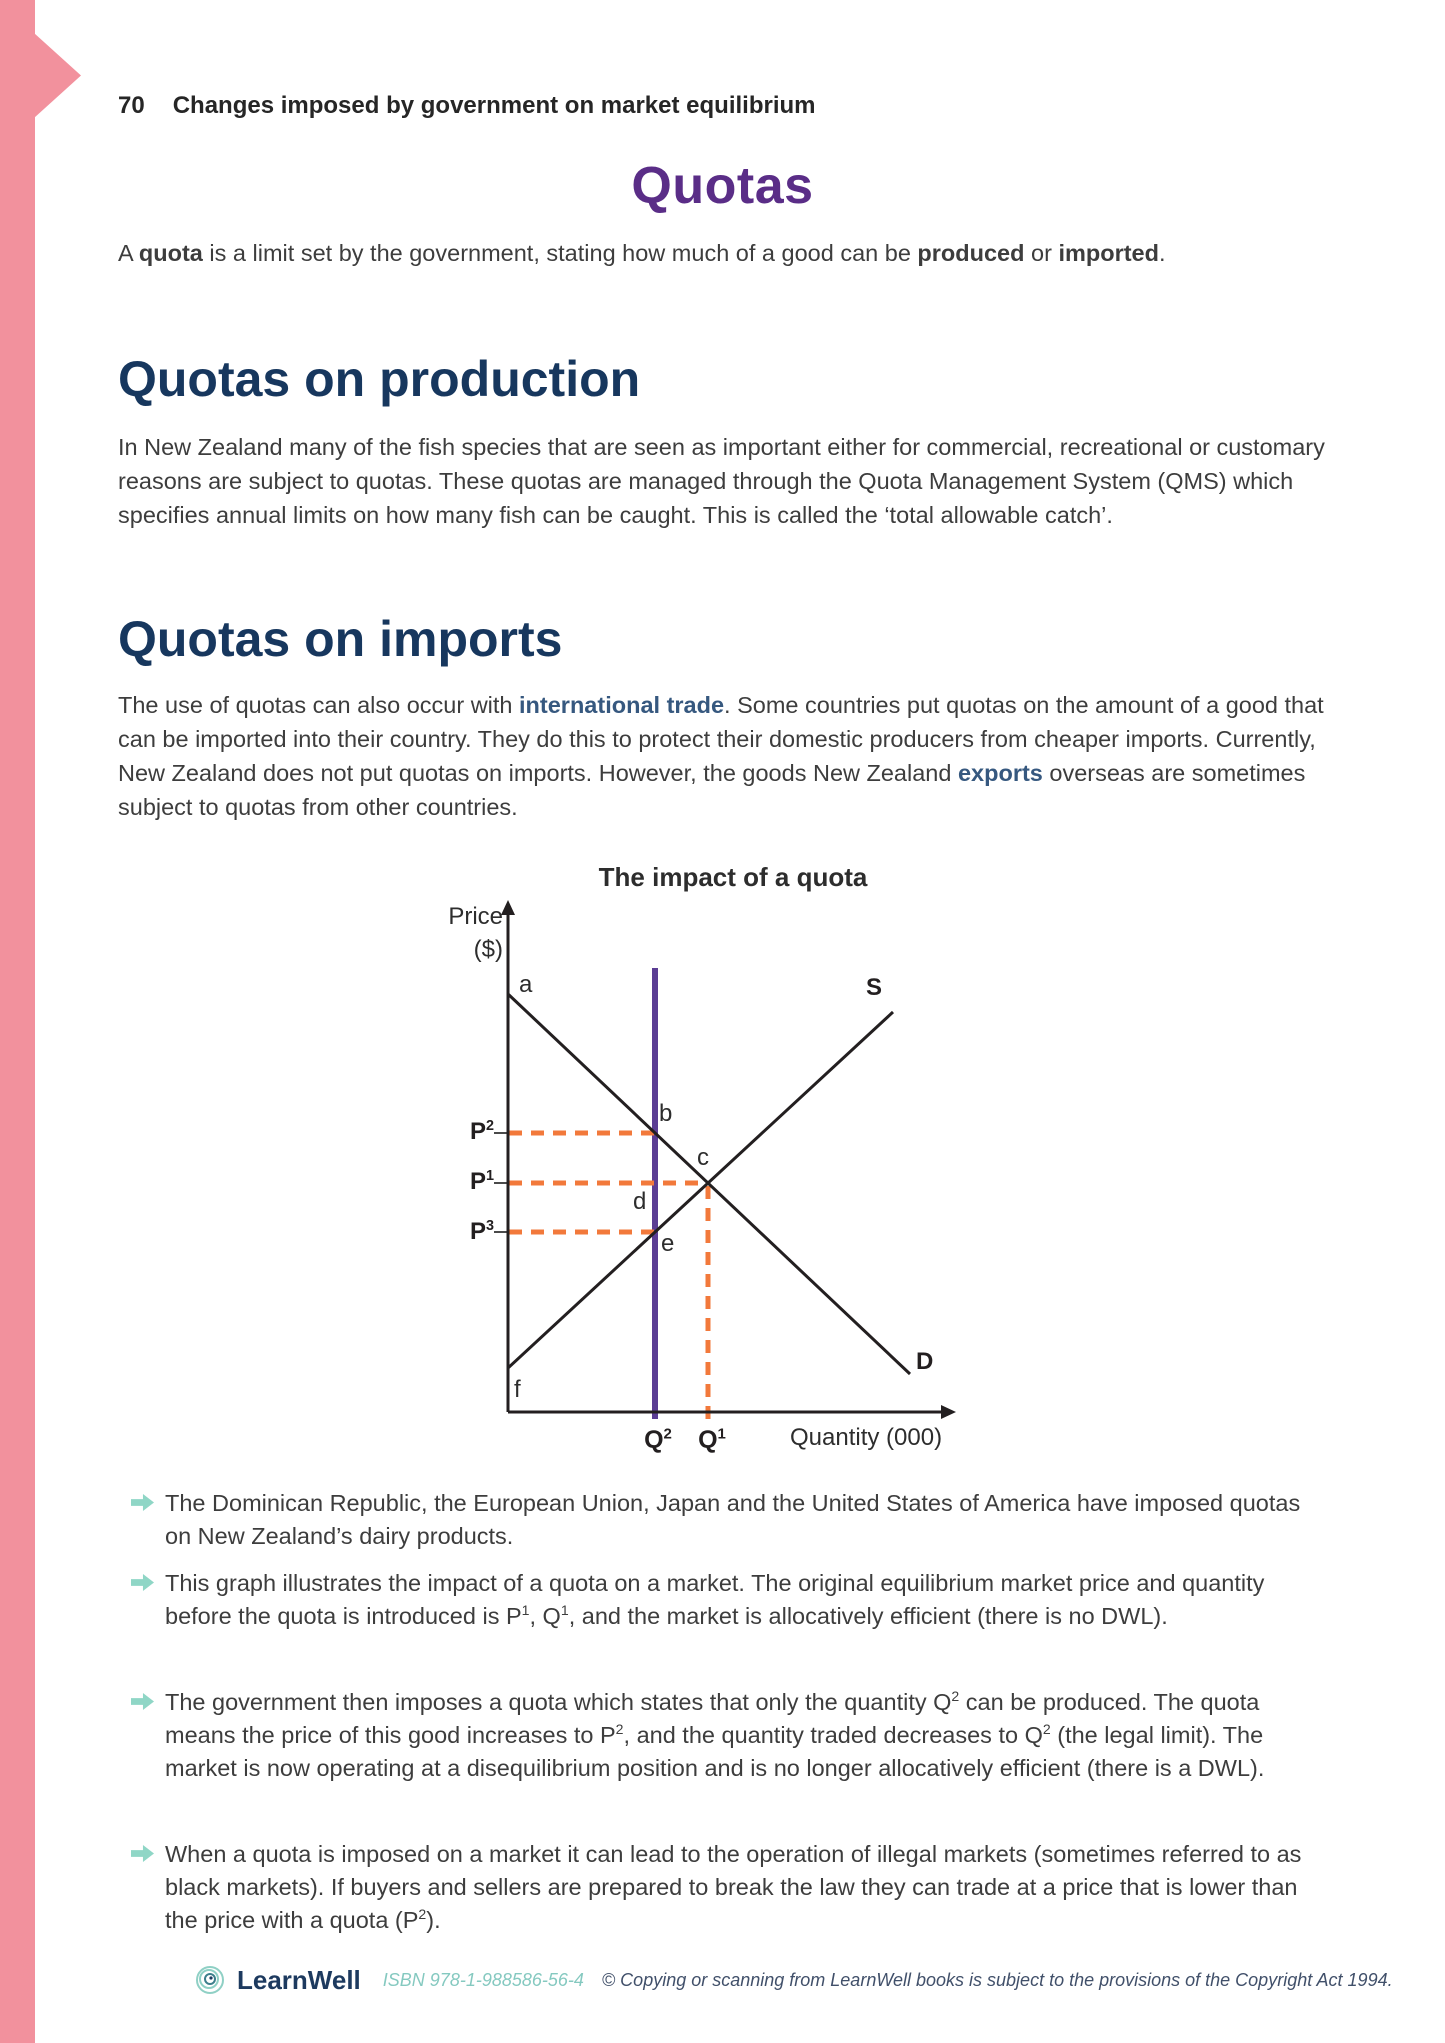 This screenshot has height=2043, width=1445. Describe the element at coordinates (210, 1980) in the screenshot. I see `learnwell-logo` at that location.